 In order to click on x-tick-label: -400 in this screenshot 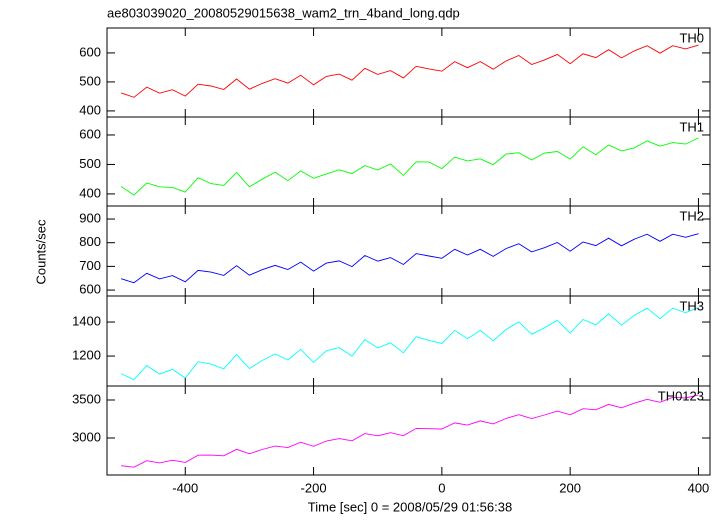, I will do `click(185, 487)`.